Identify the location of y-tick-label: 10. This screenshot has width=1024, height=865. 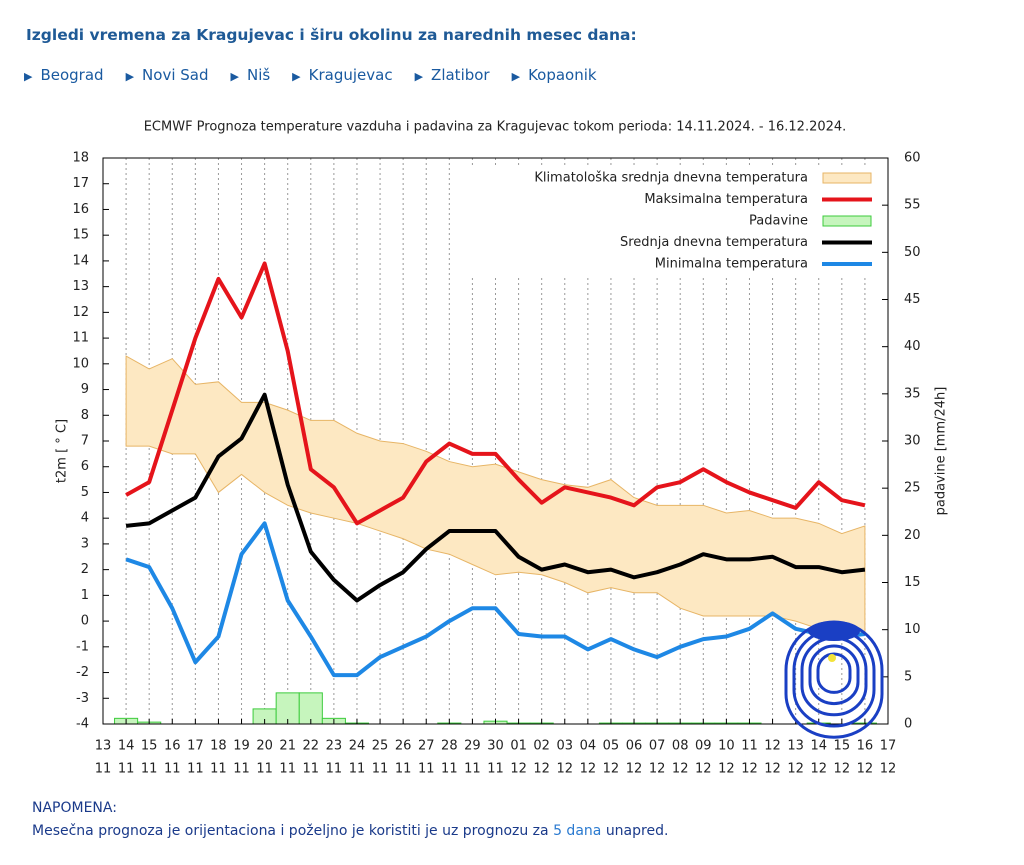
(80, 363).